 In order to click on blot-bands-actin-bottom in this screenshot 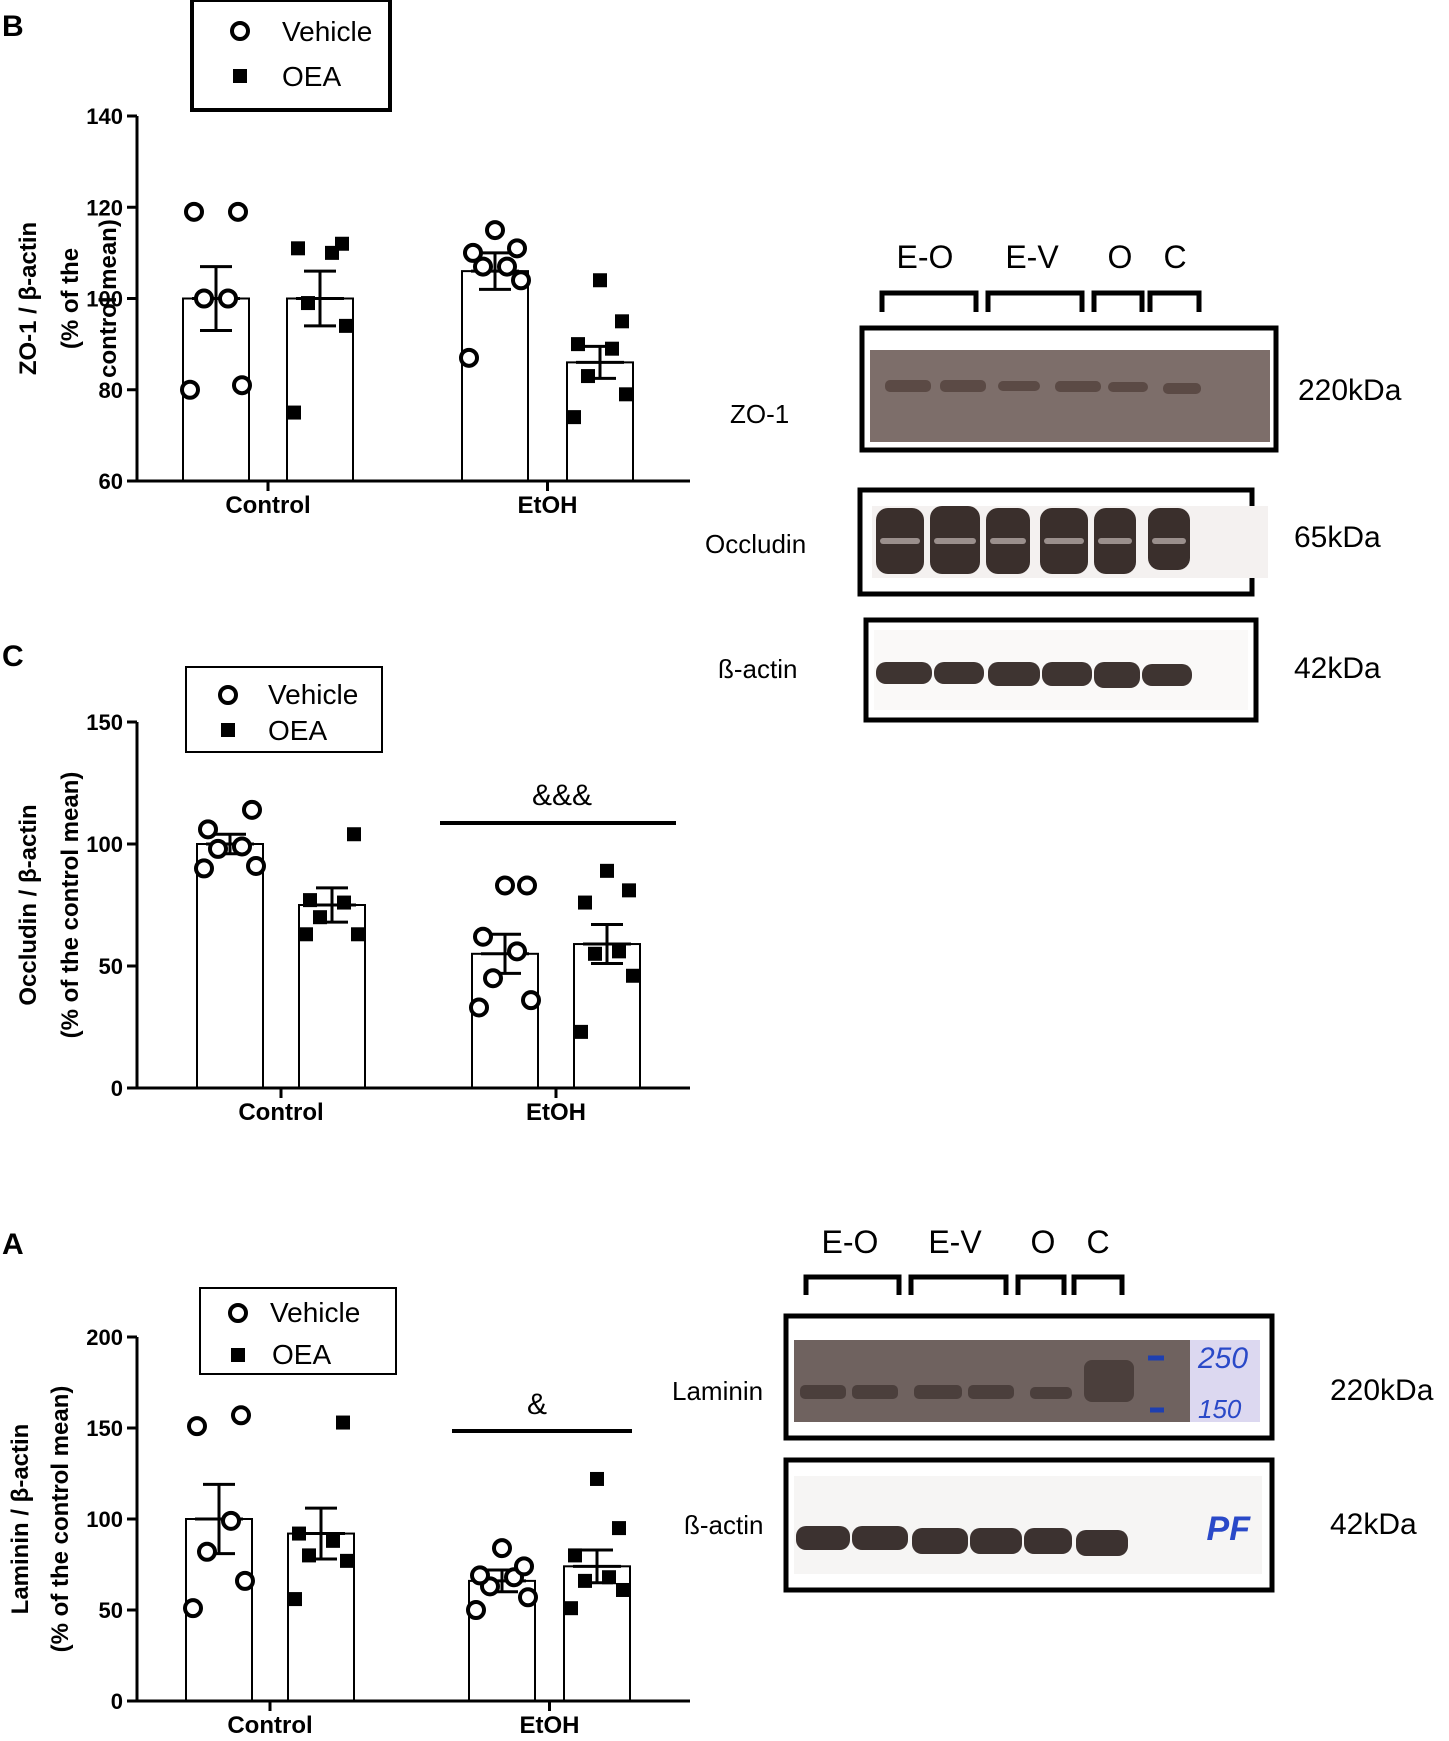, I will do `click(962, 1541)`.